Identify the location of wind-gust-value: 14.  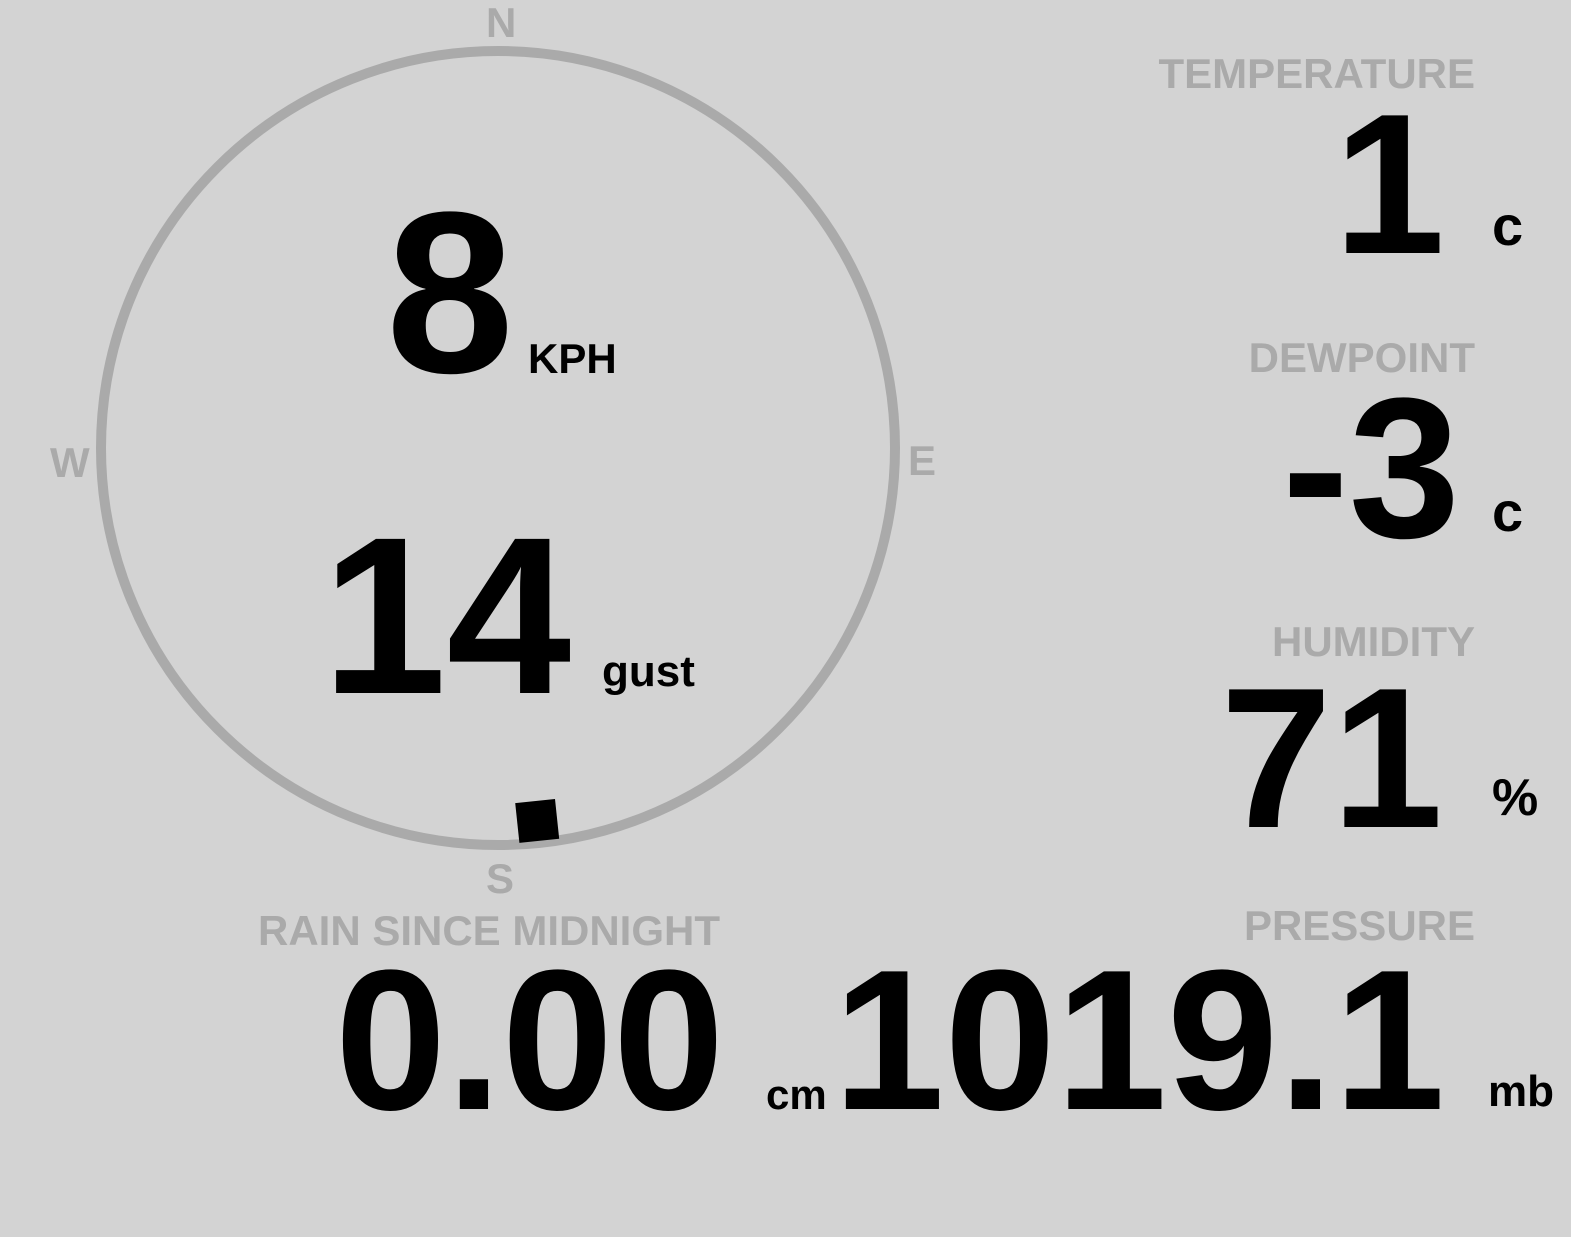
(447, 616).